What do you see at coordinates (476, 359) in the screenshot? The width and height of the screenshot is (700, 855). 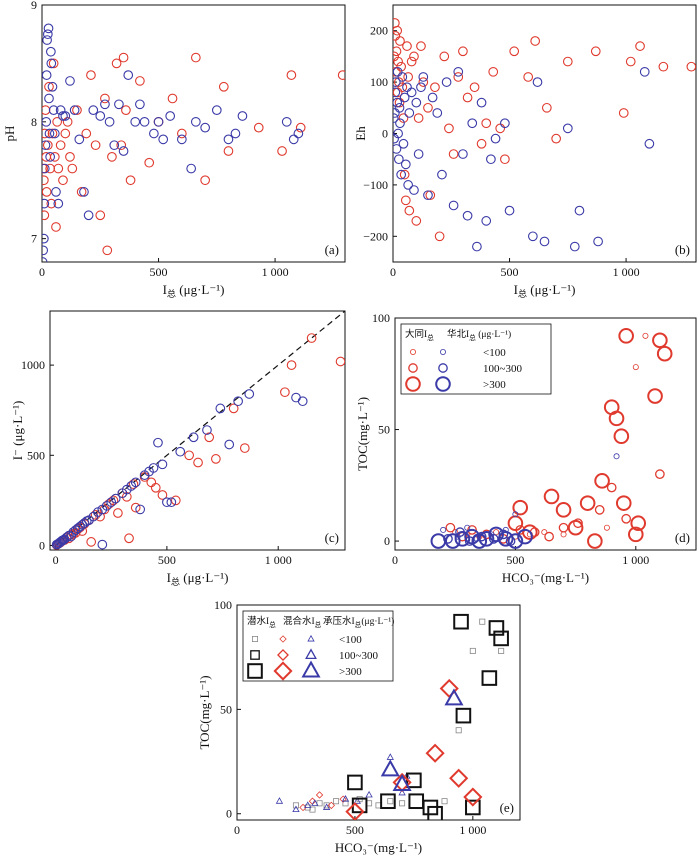 I see `legend-box` at bounding box center [476, 359].